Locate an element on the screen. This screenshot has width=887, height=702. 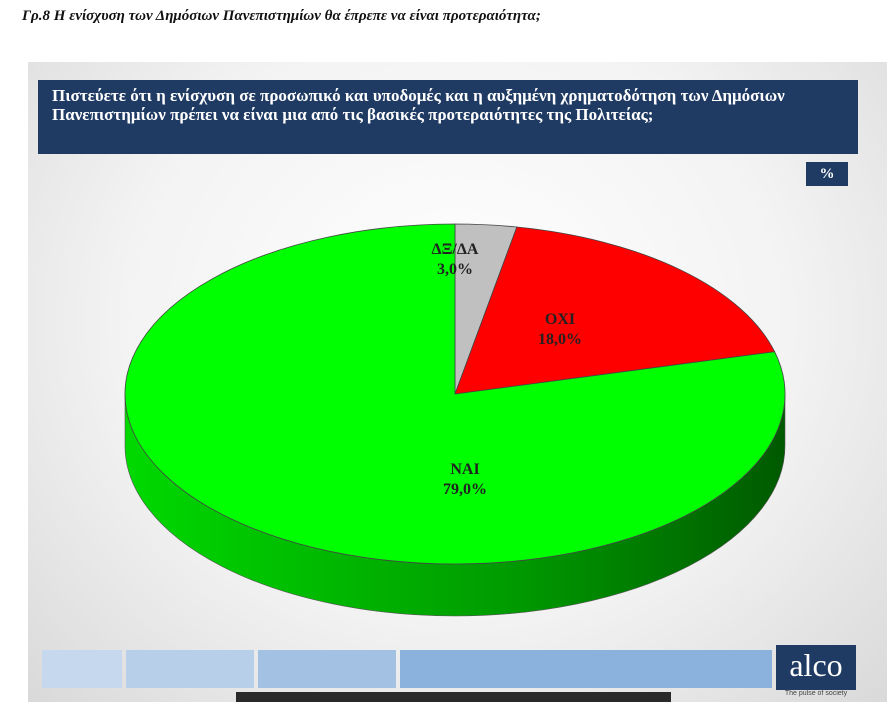
slice-value-0: 3,0% is located at coordinates (455, 269).